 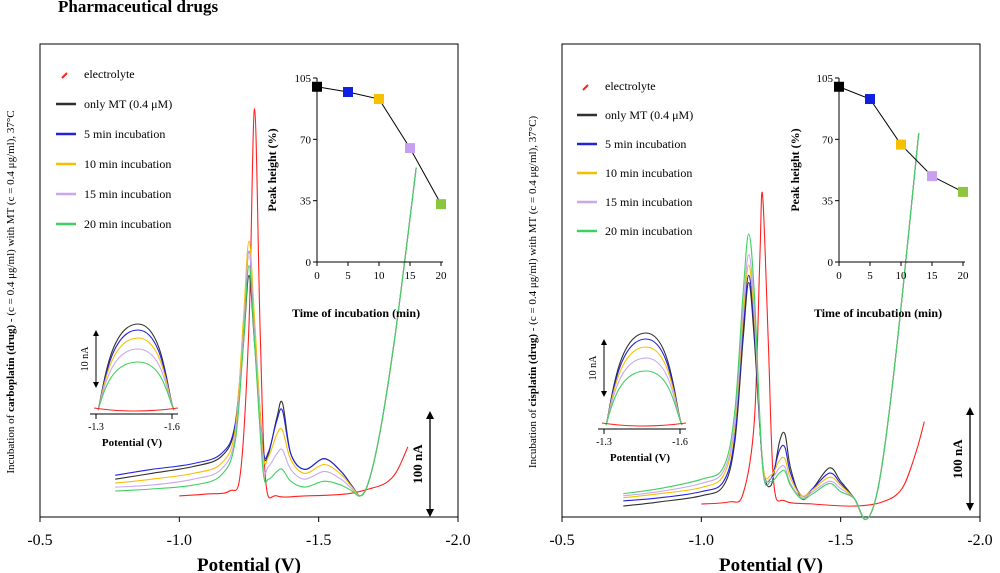 I want to click on y-axis-title-part: cisplatin (drug), so click(x=533, y=370).